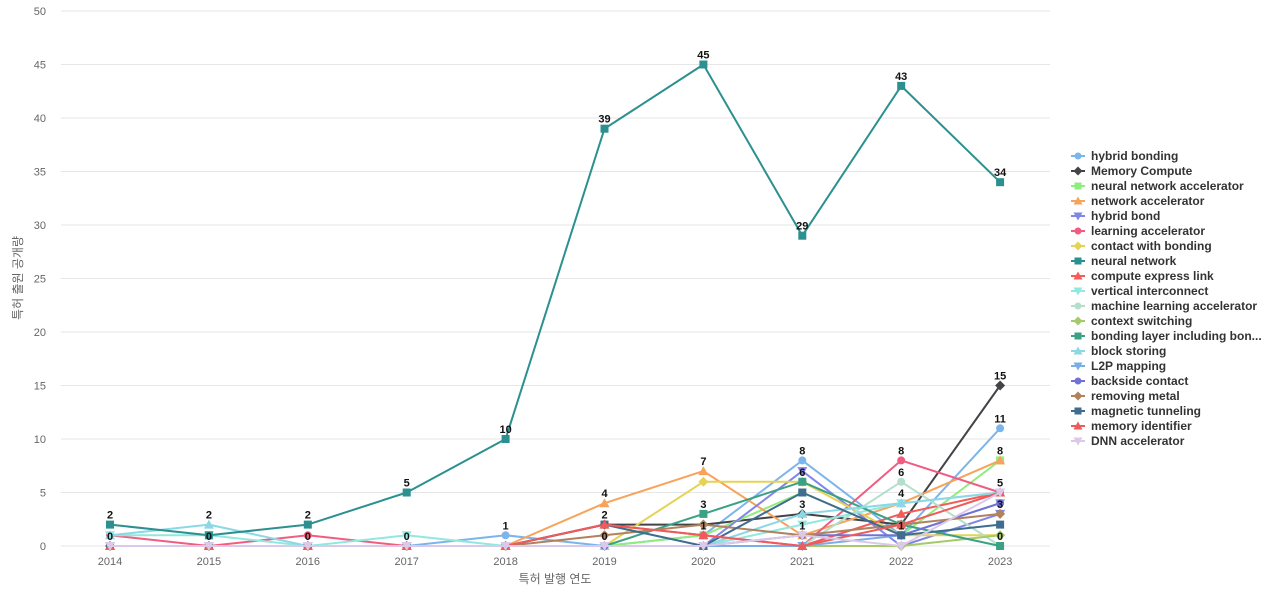 This screenshot has height=600, width=1280. What do you see at coordinates (1135, 396) in the screenshot?
I see `legend-label: removing metal` at bounding box center [1135, 396].